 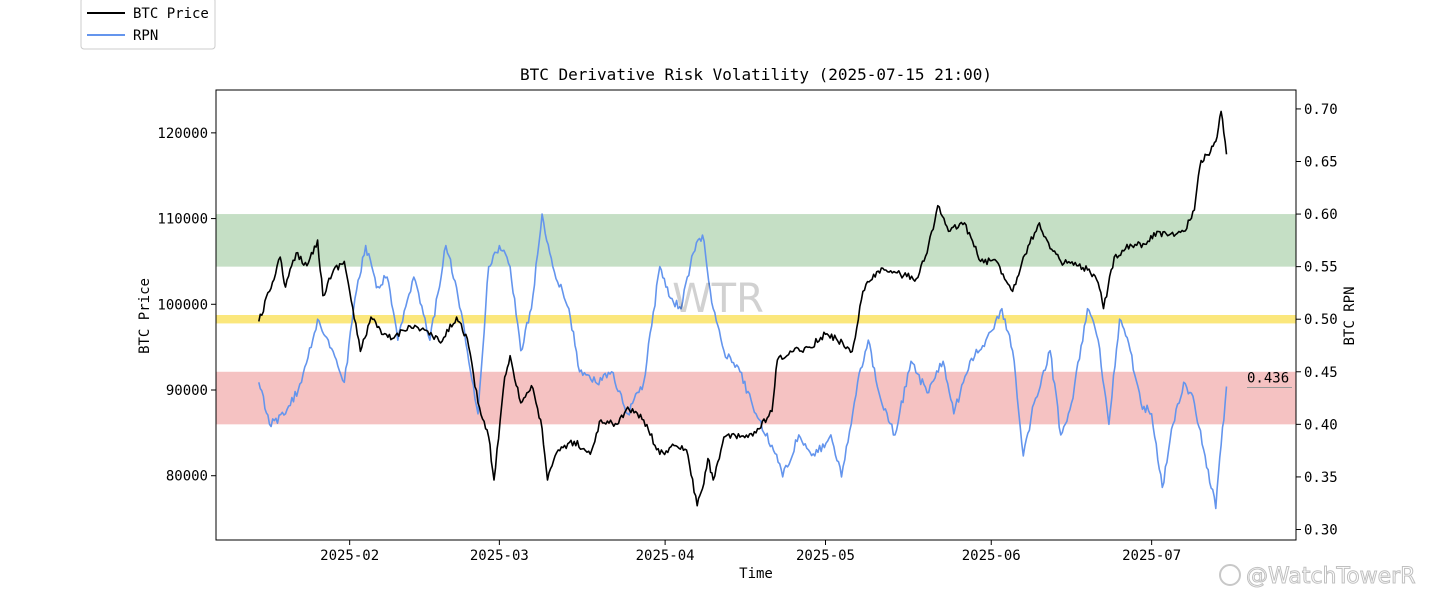 What do you see at coordinates (1151, 556) in the screenshot?
I see `x-tick-label: 2025-07` at bounding box center [1151, 556].